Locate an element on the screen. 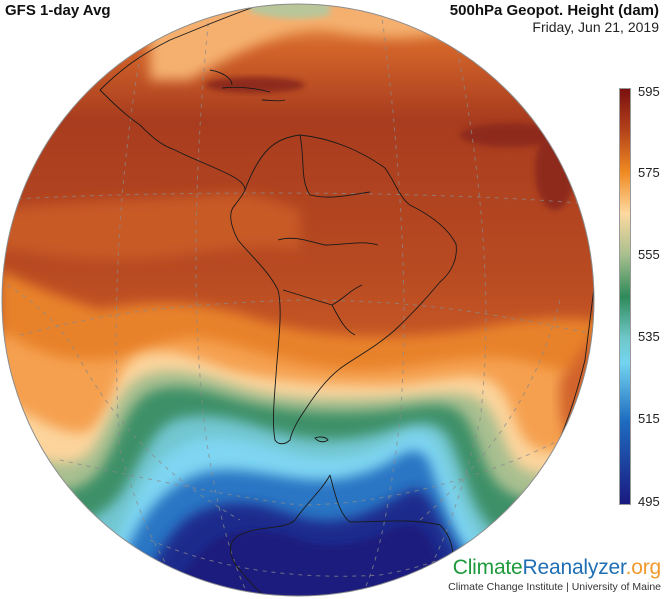 This screenshot has width=665, height=599. colorbar-tick-555: 555 is located at coordinates (649, 254).